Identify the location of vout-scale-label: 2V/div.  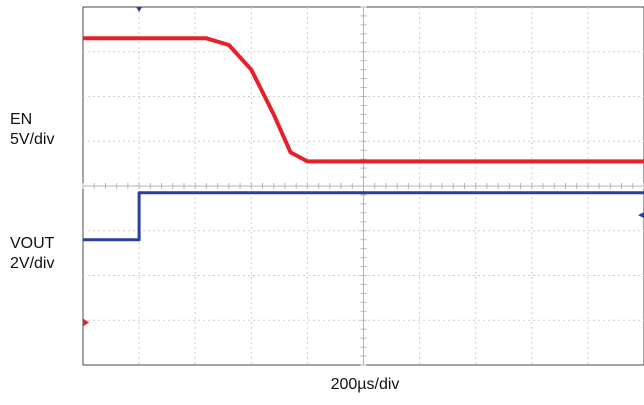
(32, 263).